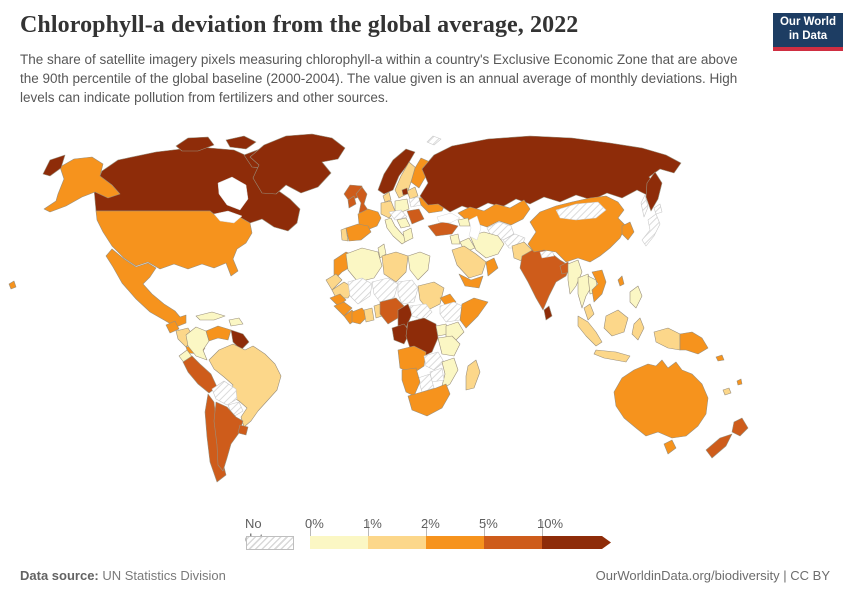  What do you see at coordinates (419, 266) in the screenshot?
I see `country-egypt` at bounding box center [419, 266].